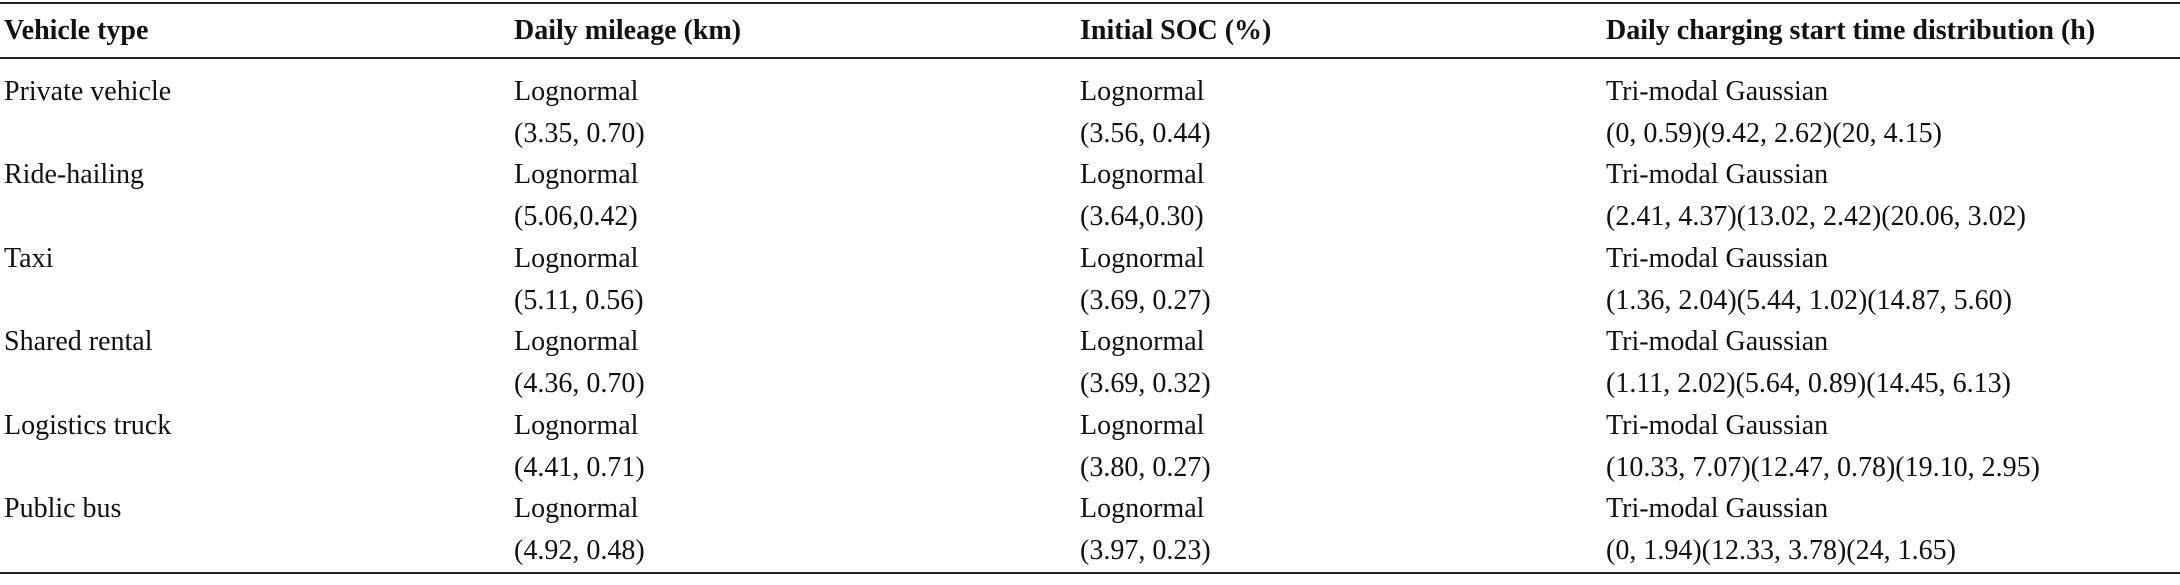  Describe the element at coordinates (1816, 217) in the screenshot. I see `distribution-params: (2.41, 4.37)(13.02, 2.42)(20.06, 3.02)` at that location.